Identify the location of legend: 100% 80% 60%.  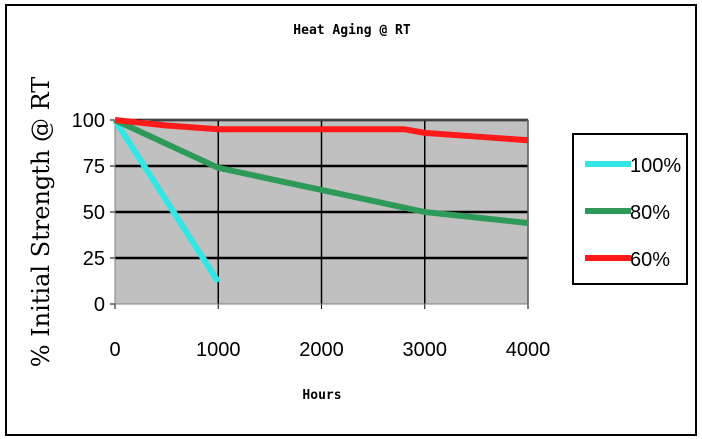
(630, 209).